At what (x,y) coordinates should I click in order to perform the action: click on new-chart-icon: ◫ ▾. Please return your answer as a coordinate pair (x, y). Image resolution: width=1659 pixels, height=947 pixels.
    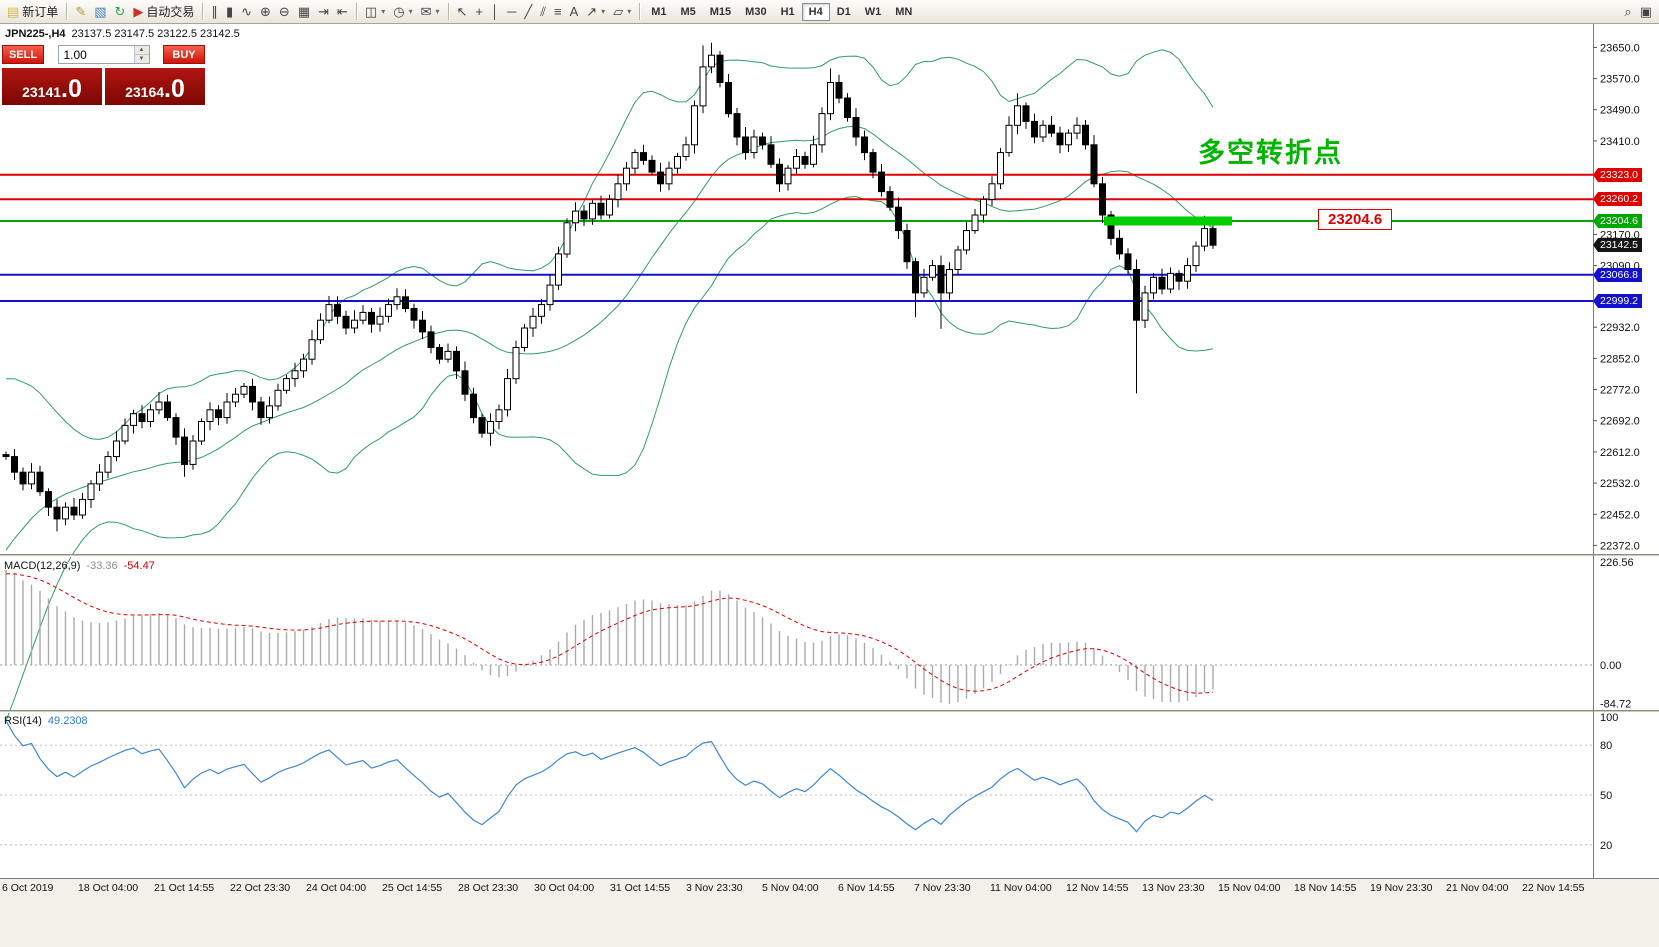
    Looking at the image, I should click on (375, 11).